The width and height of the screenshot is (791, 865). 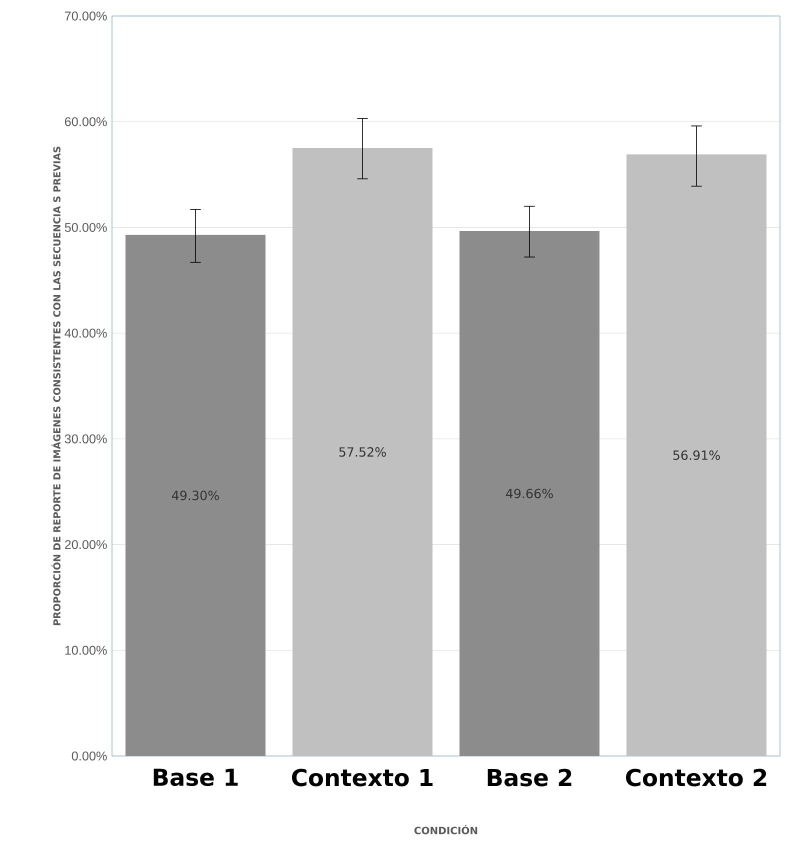 What do you see at coordinates (362, 452) in the screenshot?
I see `data-label: 57.52%` at bounding box center [362, 452].